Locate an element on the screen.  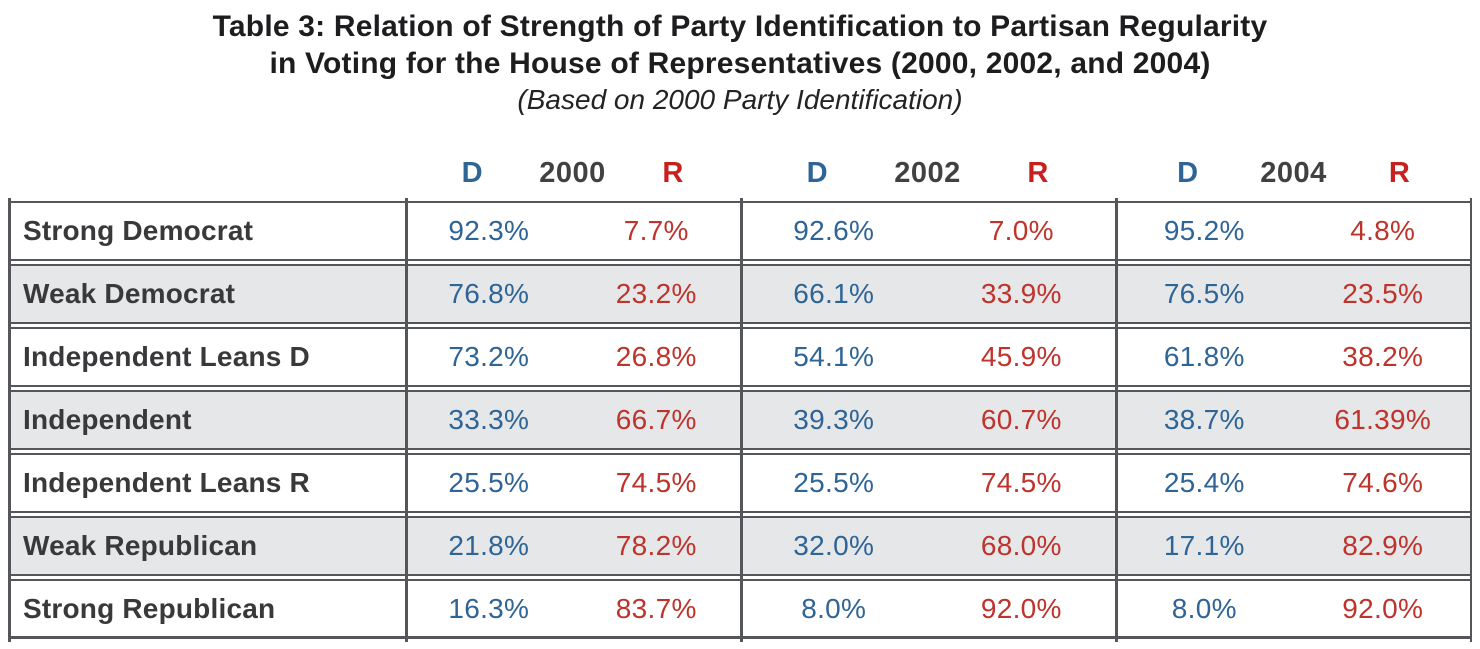
data-cell: 82.9% is located at coordinates (1382, 546).